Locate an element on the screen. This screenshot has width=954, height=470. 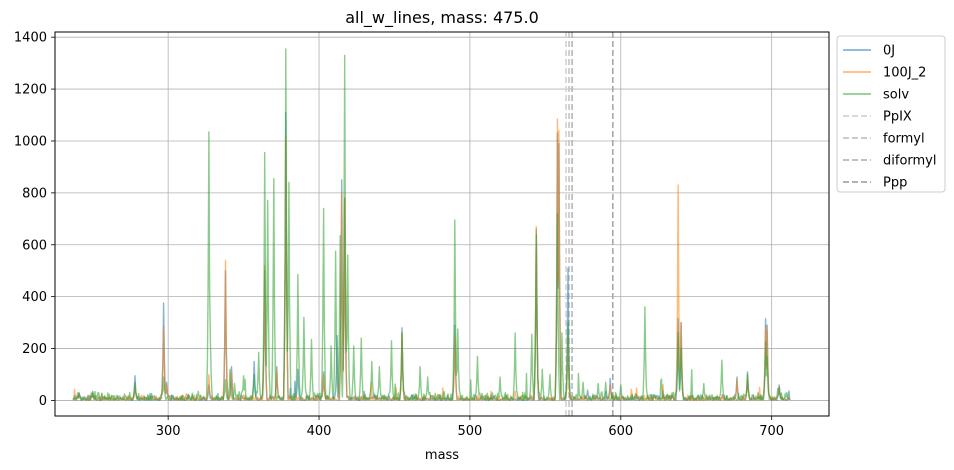
x-tick-label: 600 is located at coordinates (620, 431).